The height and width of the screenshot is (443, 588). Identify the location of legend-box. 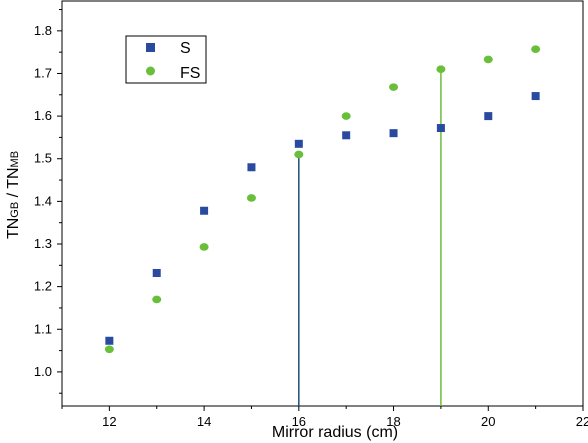
(166, 59).